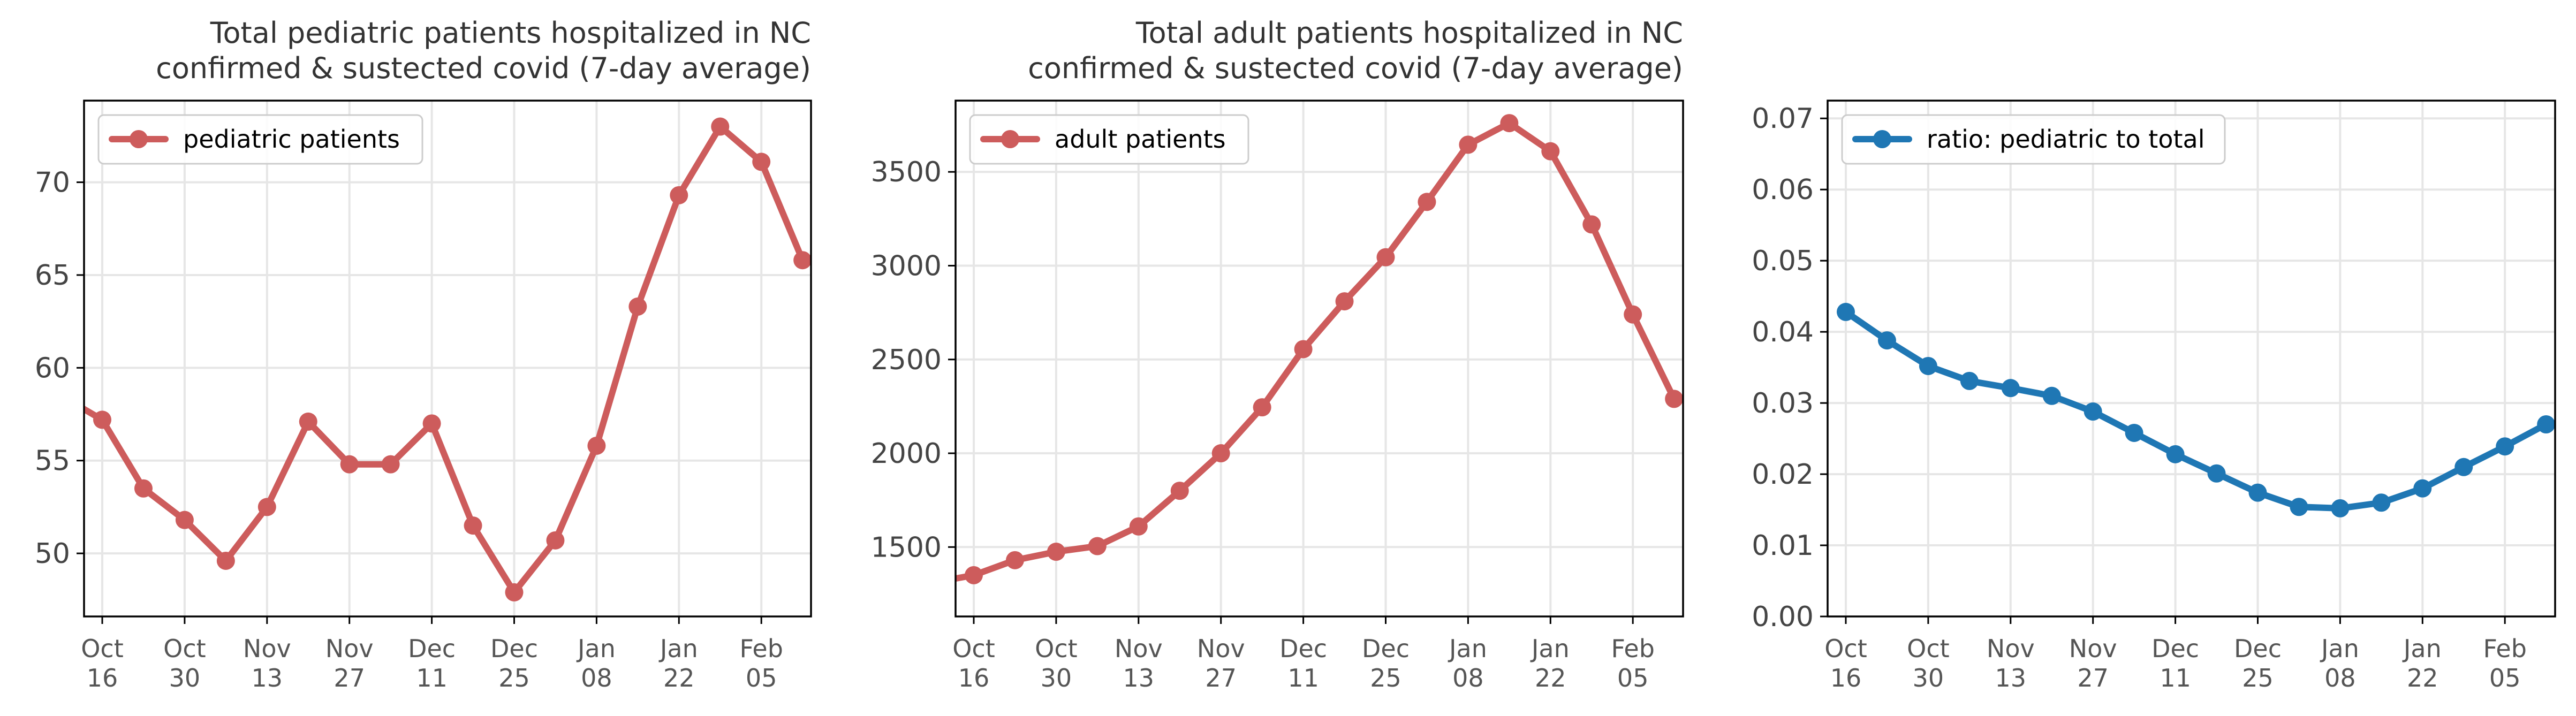 The image size is (2576, 716). What do you see at coordinates (52, 183) in the screenshot?
I see `y-tick-label: 70` at bounding box center [52, 183].